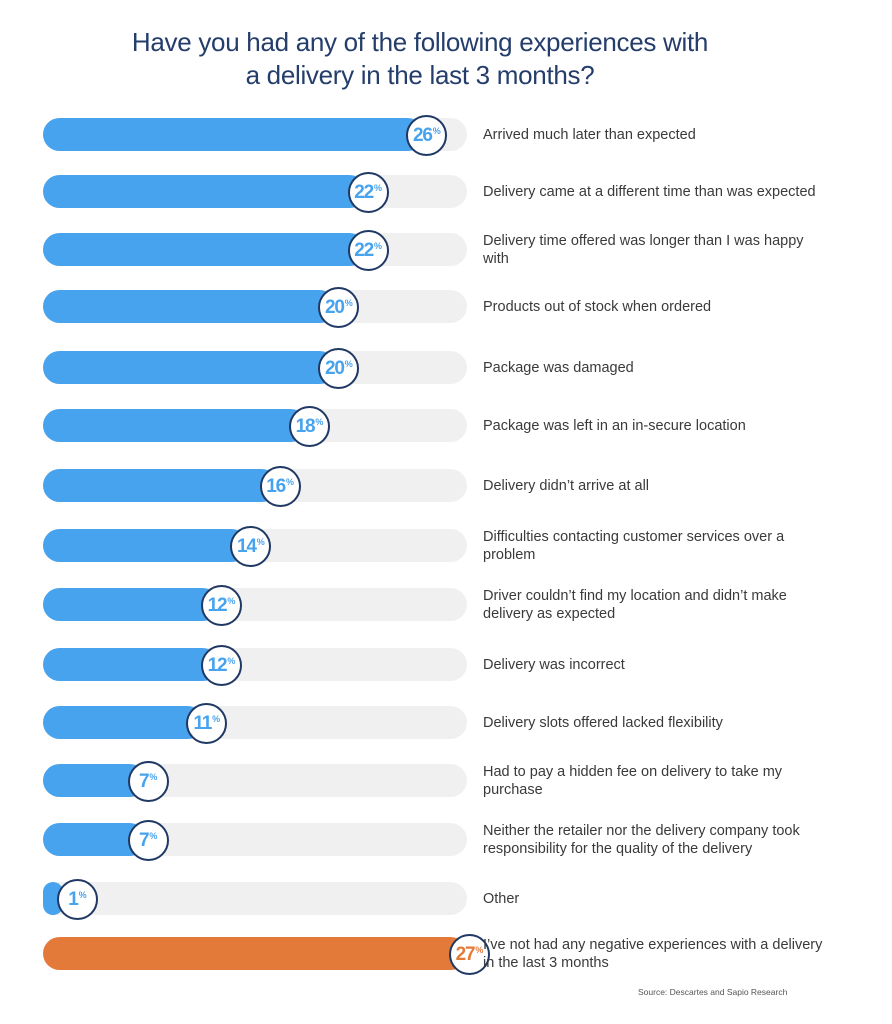 The height and width of the screenshot is (1024, 892). I want to click on value-label: 27, so click(465, 954).